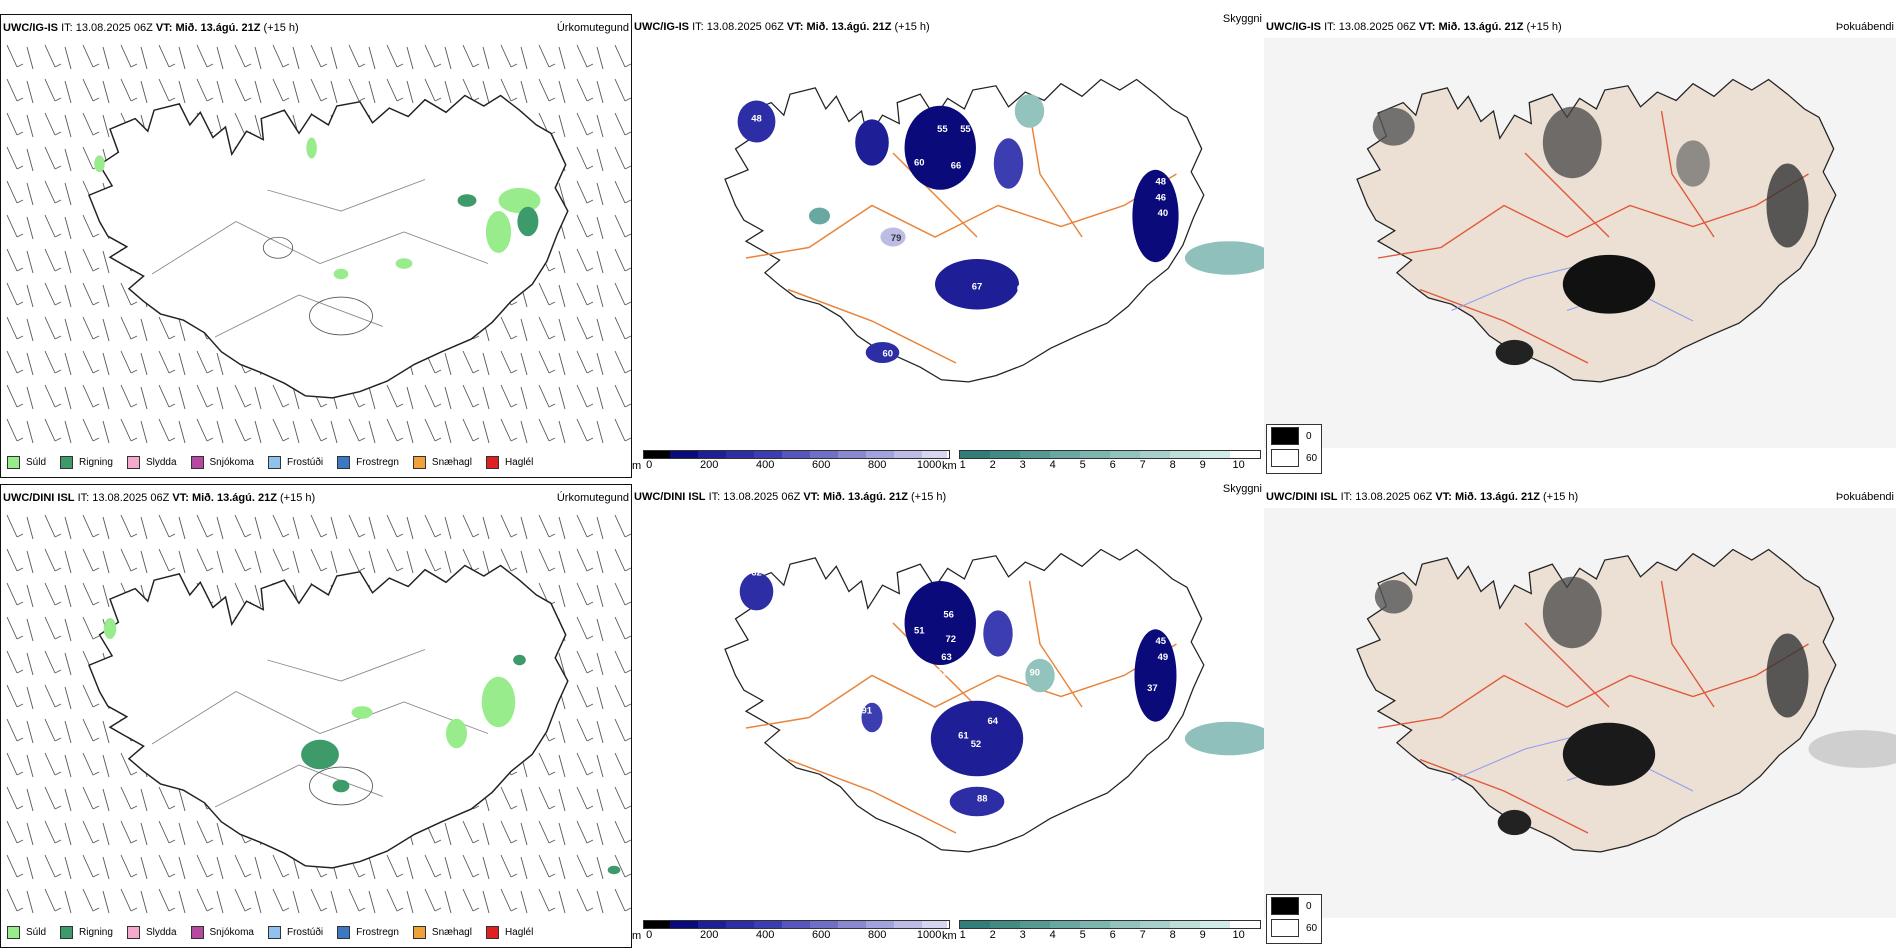 The height and width of the screenshot is (950, 1900). What do you see at coordinates (1294, 928) in the screenshot?
I see `legend-item: 60` at bounding box center [1294, 928].